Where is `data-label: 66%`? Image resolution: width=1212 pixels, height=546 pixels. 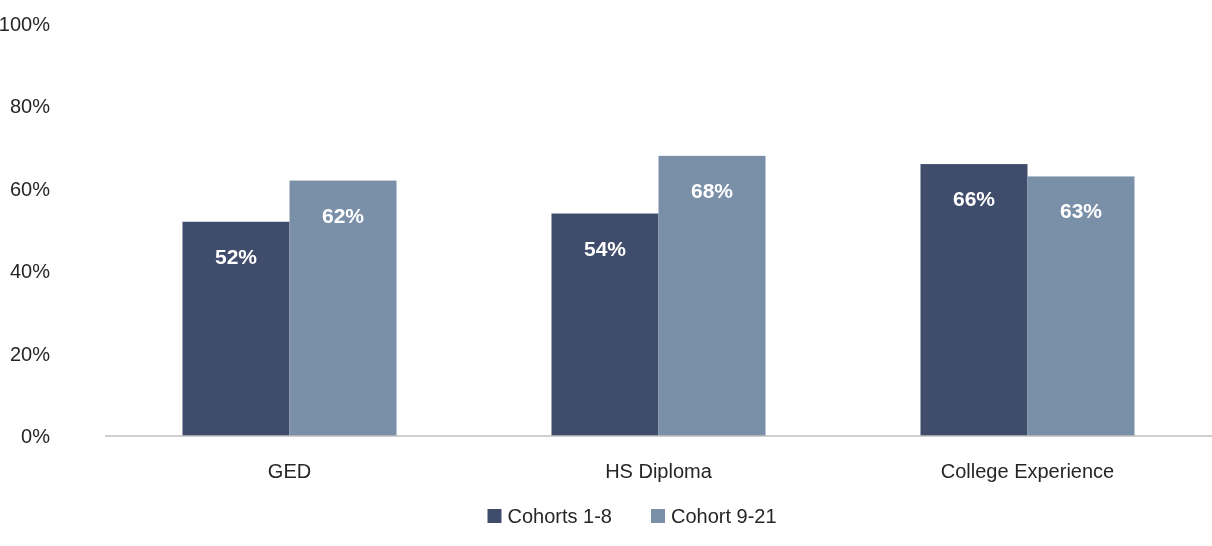
data-label: 66% is located at coordinates (974, 199).